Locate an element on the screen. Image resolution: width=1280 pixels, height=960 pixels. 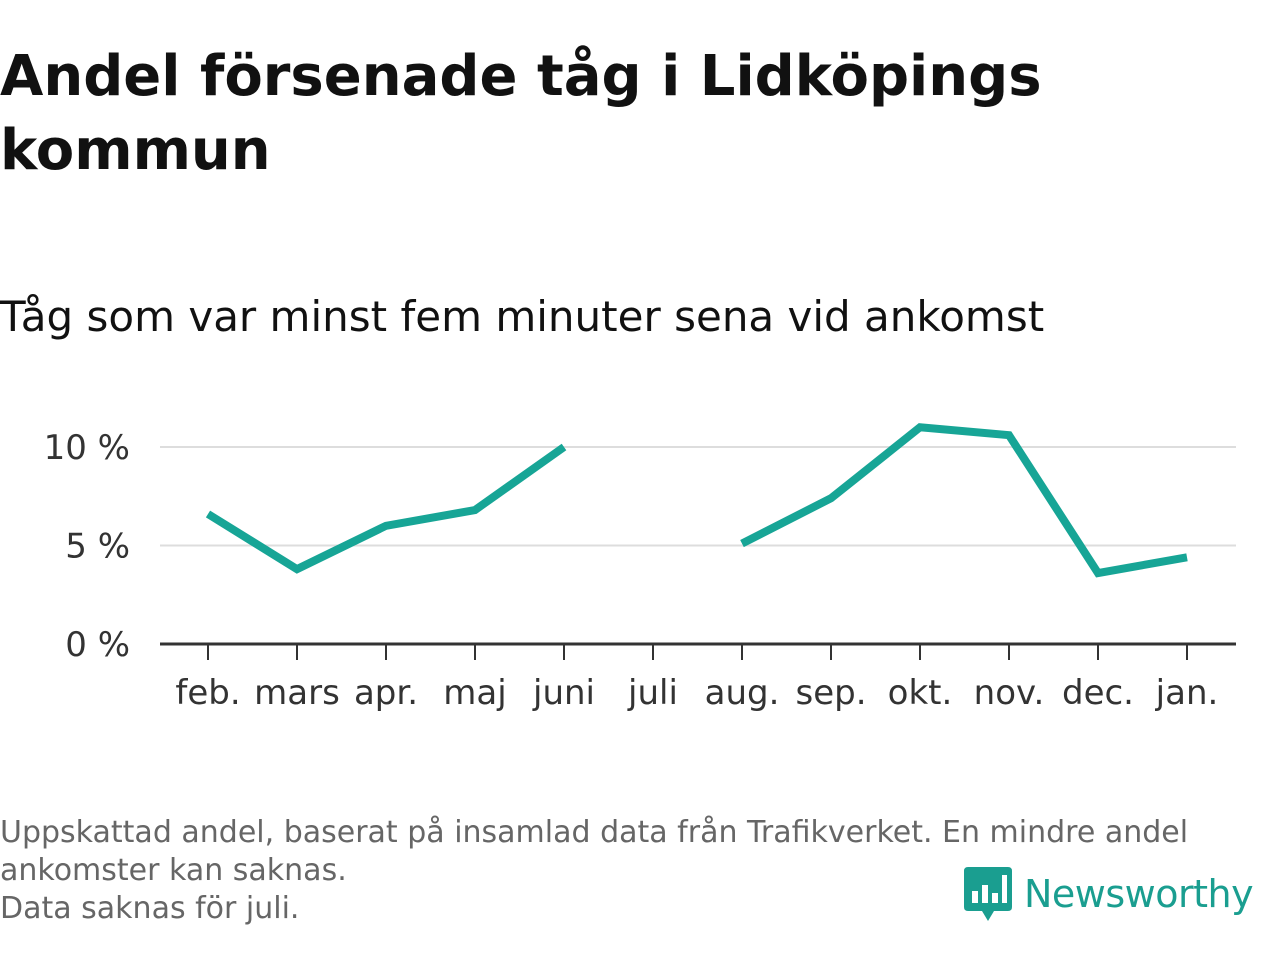
x-tick-label: okt. is located at coordinates (920, 693).